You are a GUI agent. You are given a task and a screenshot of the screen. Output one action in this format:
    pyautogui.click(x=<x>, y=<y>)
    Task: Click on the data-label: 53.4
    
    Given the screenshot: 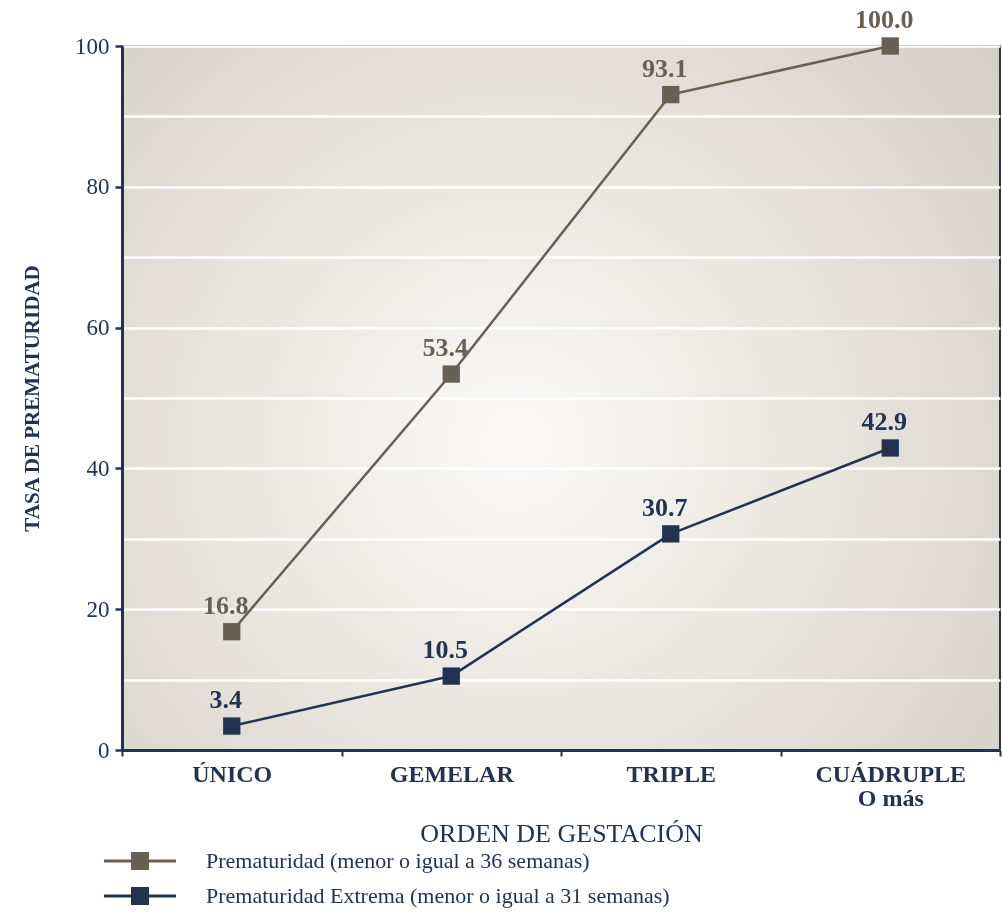 What is the action you would take?
    pyautogui.click(x=445, y=348)
    